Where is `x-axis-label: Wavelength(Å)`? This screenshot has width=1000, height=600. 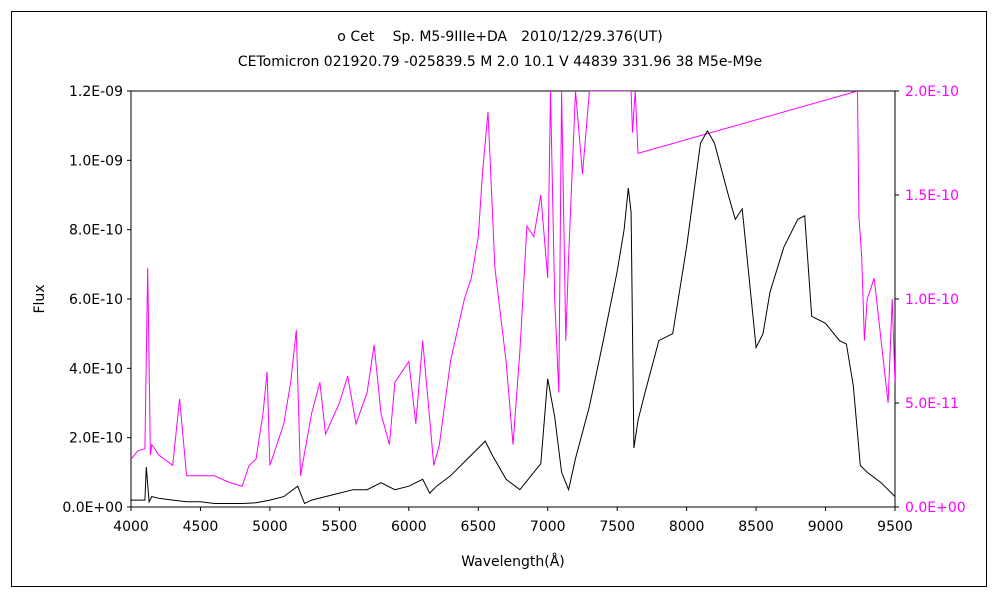 x-axis-label: Wavelength(Å) is located at coordinates (513, 561).